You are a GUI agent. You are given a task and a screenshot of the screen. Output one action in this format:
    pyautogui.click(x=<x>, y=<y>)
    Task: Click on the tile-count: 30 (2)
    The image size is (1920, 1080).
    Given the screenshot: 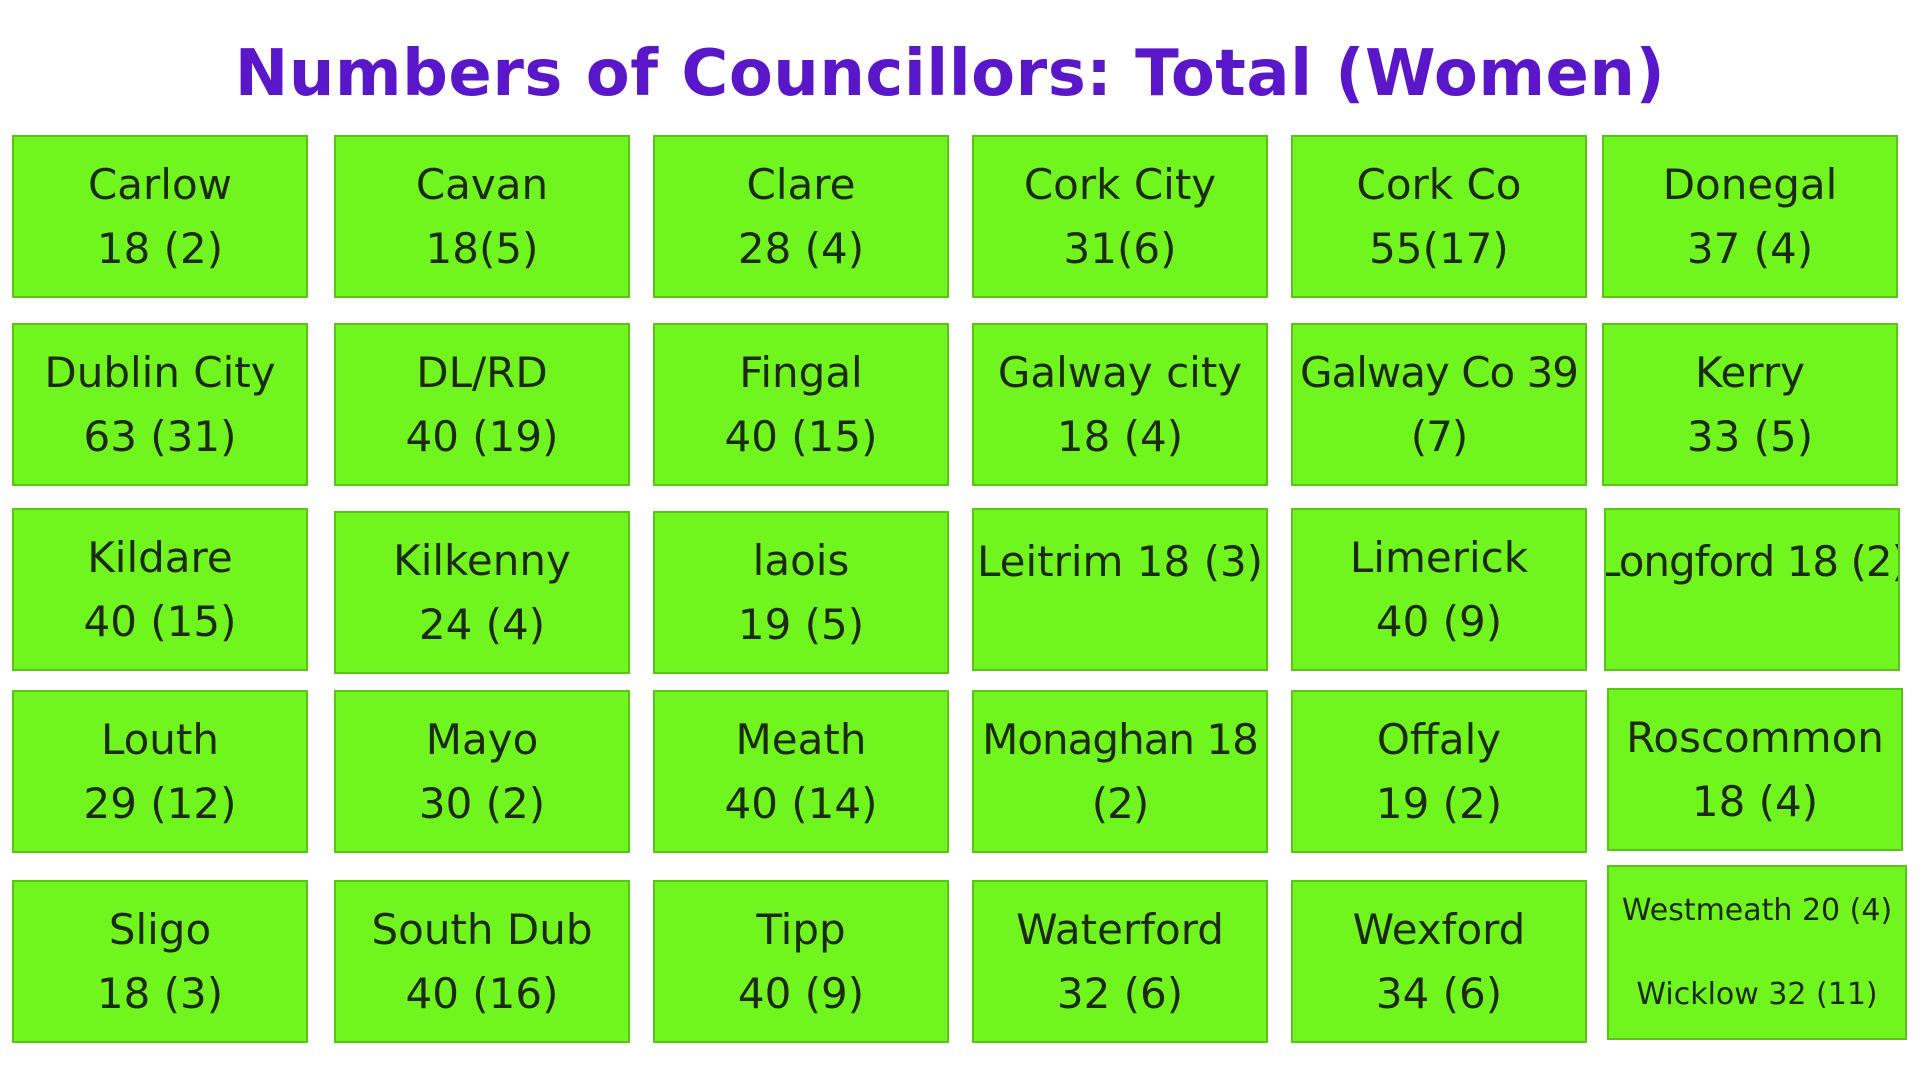 What is the action you would take?
    pyautogui.click(x=482, y=803)
    